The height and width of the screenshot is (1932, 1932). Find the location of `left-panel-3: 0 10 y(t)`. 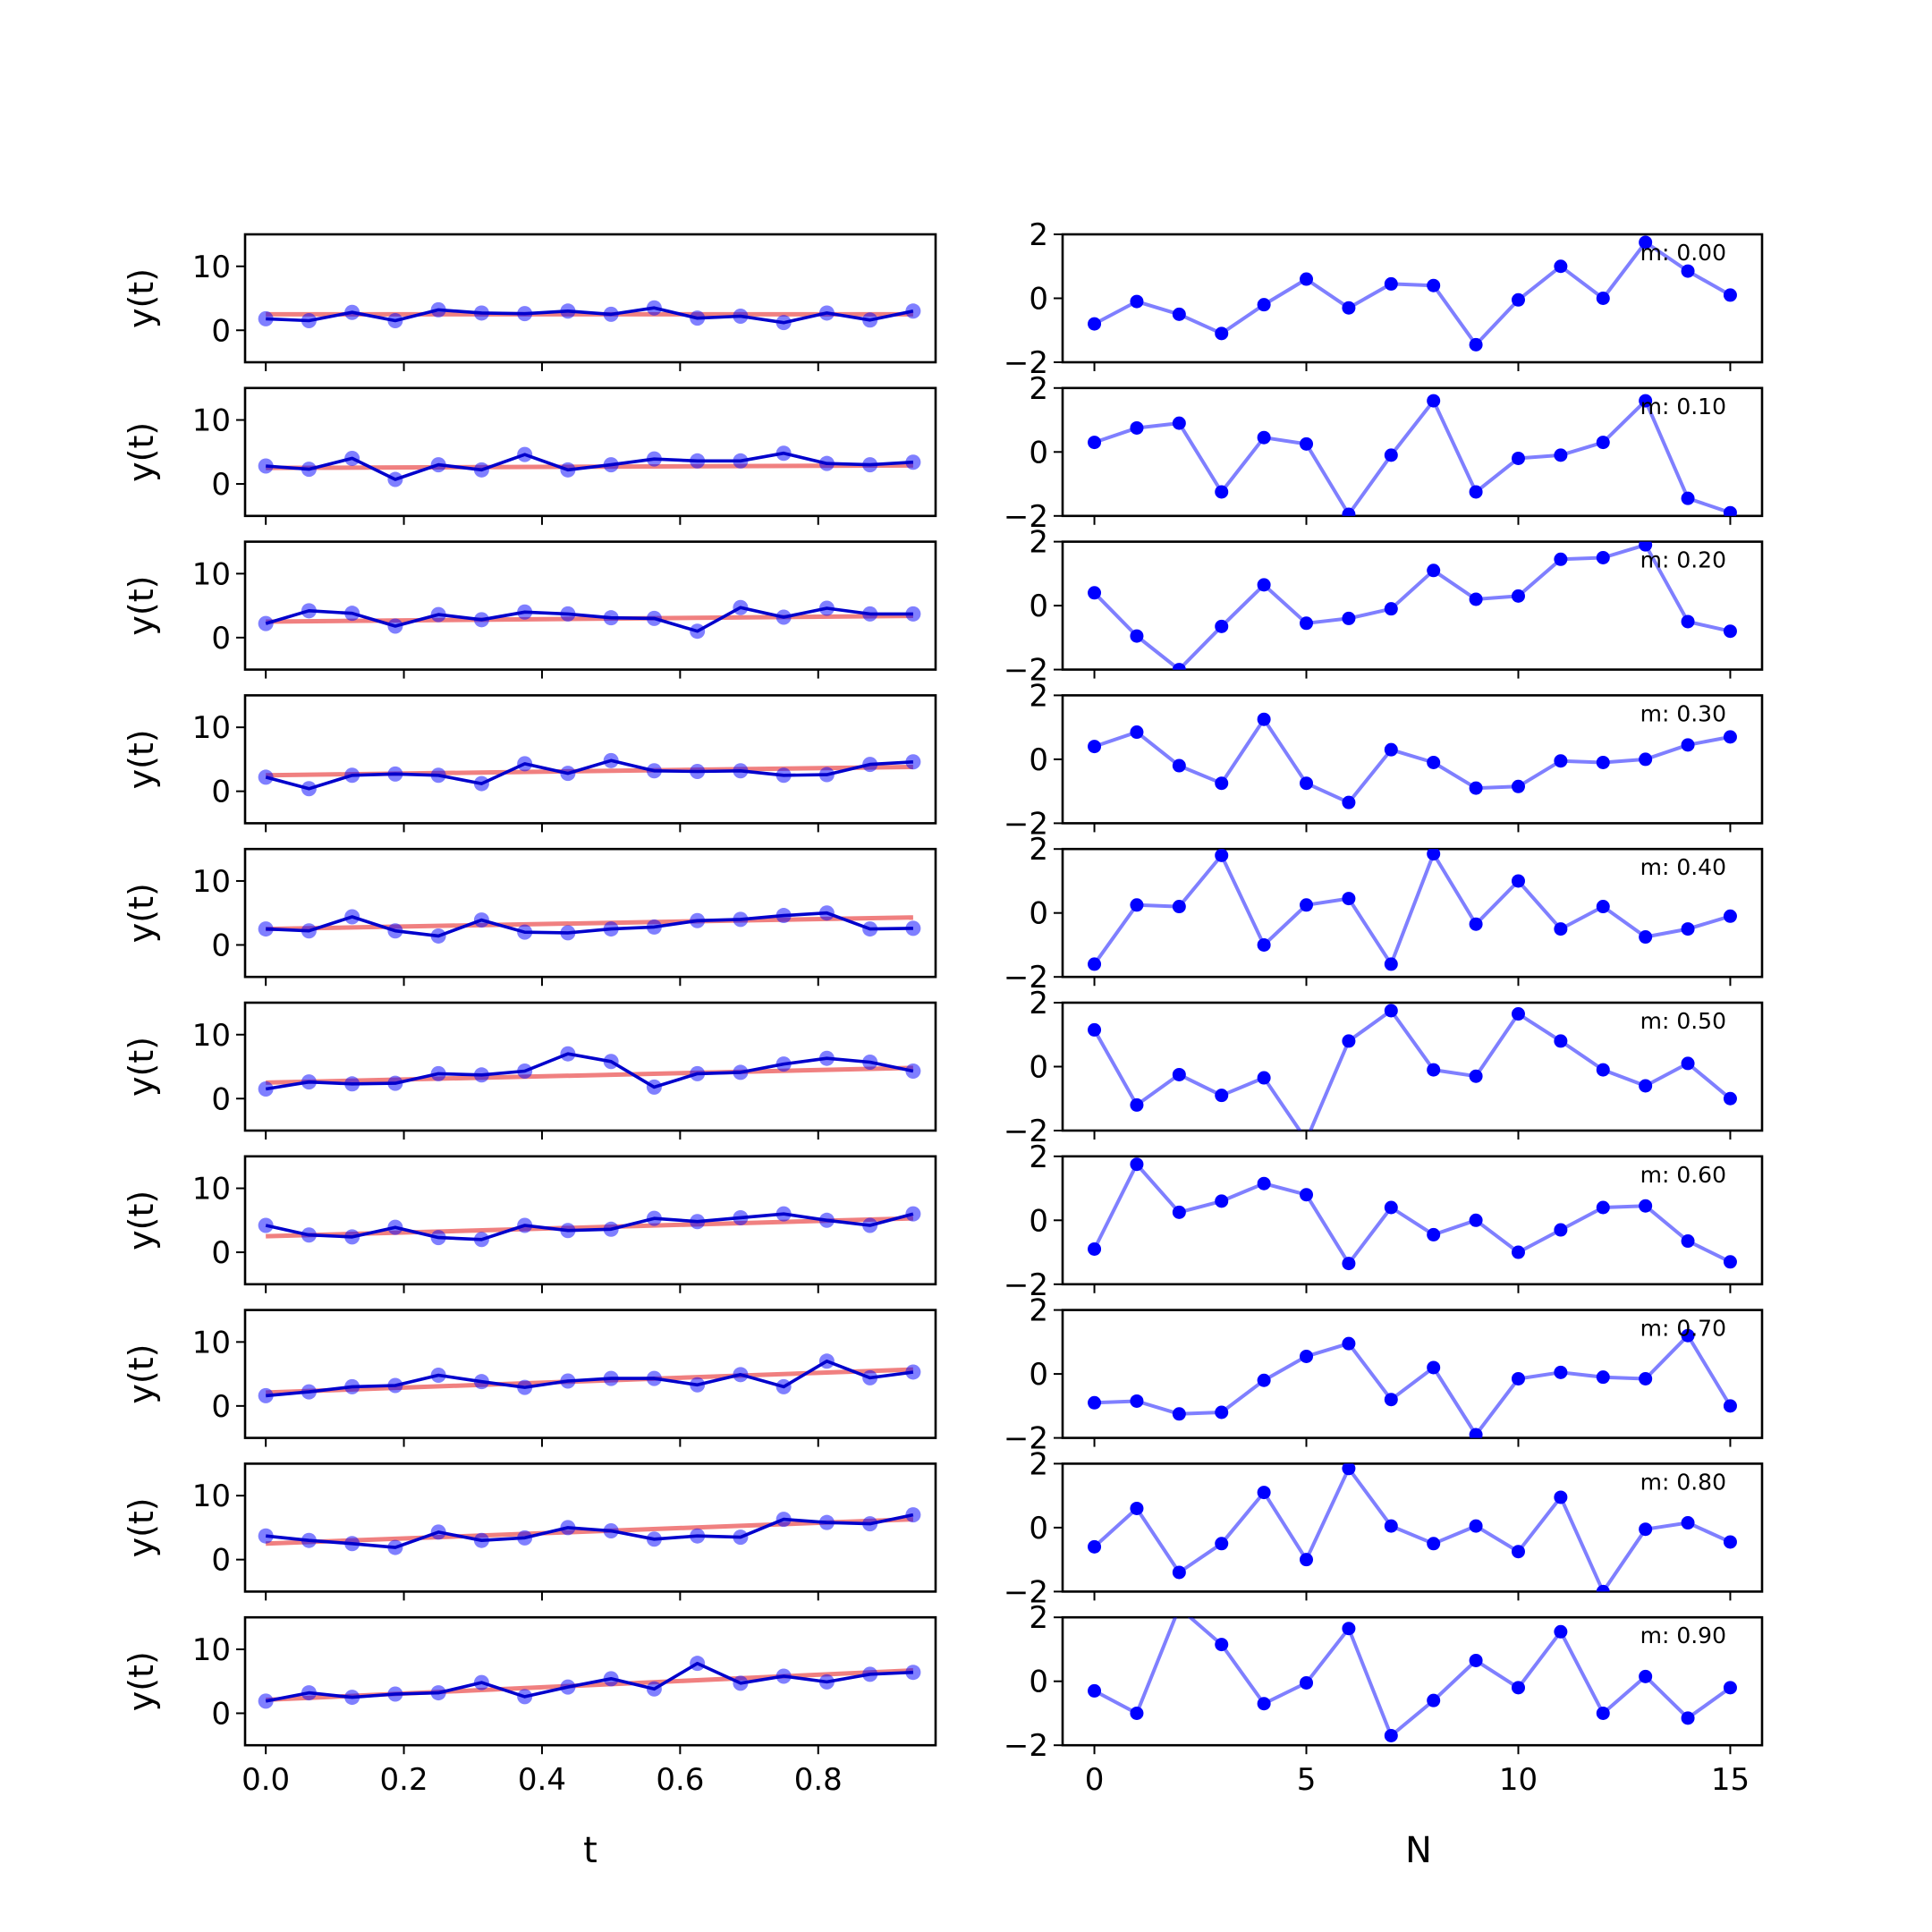

left-panel-3: 0 10 y(t) is located at coordinates (529, 763).